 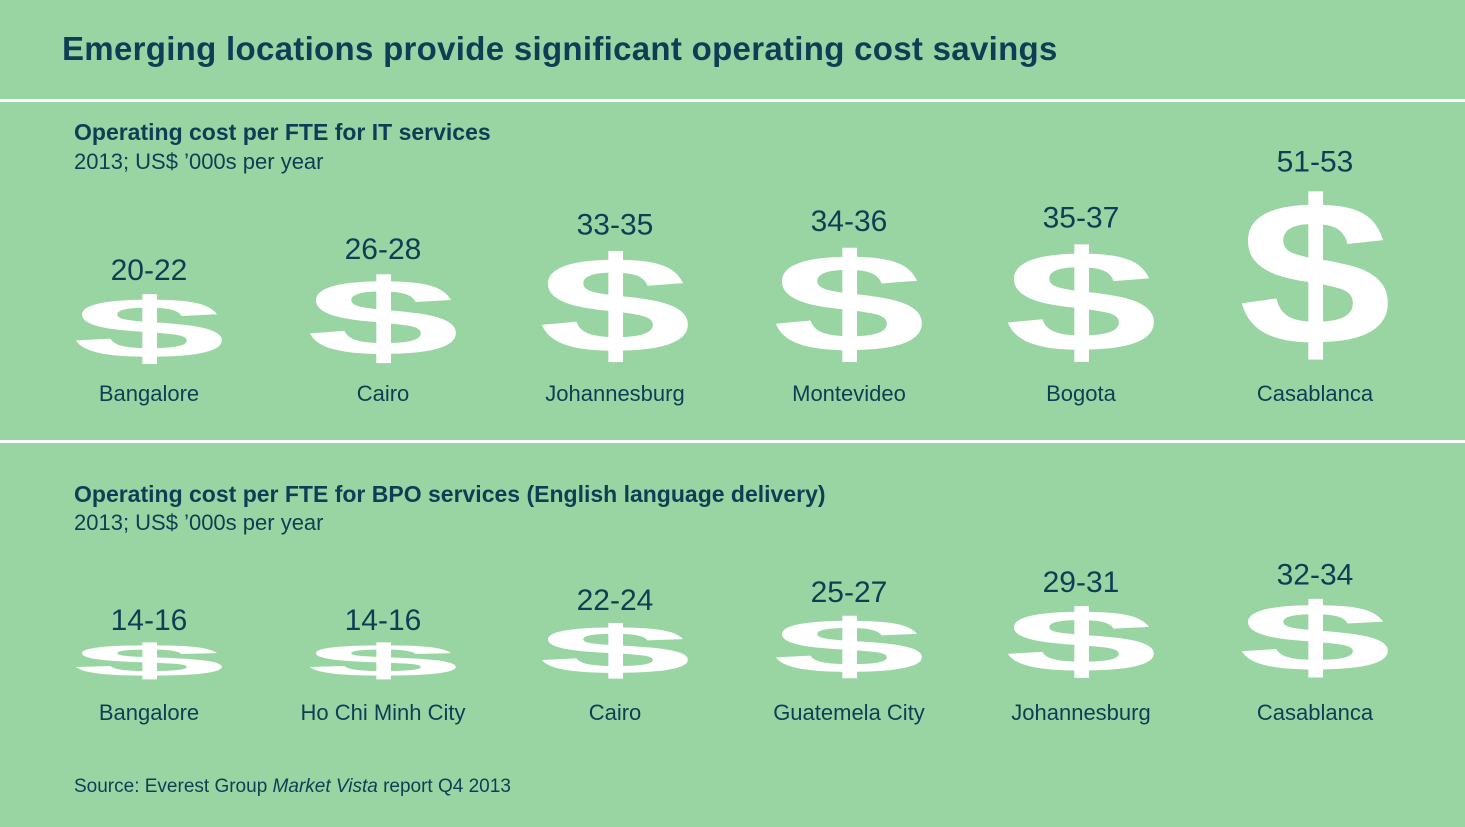 I want to click on it-chart-subtitle: 2013; US$ ’000s per year, so click(x=199, y=161).